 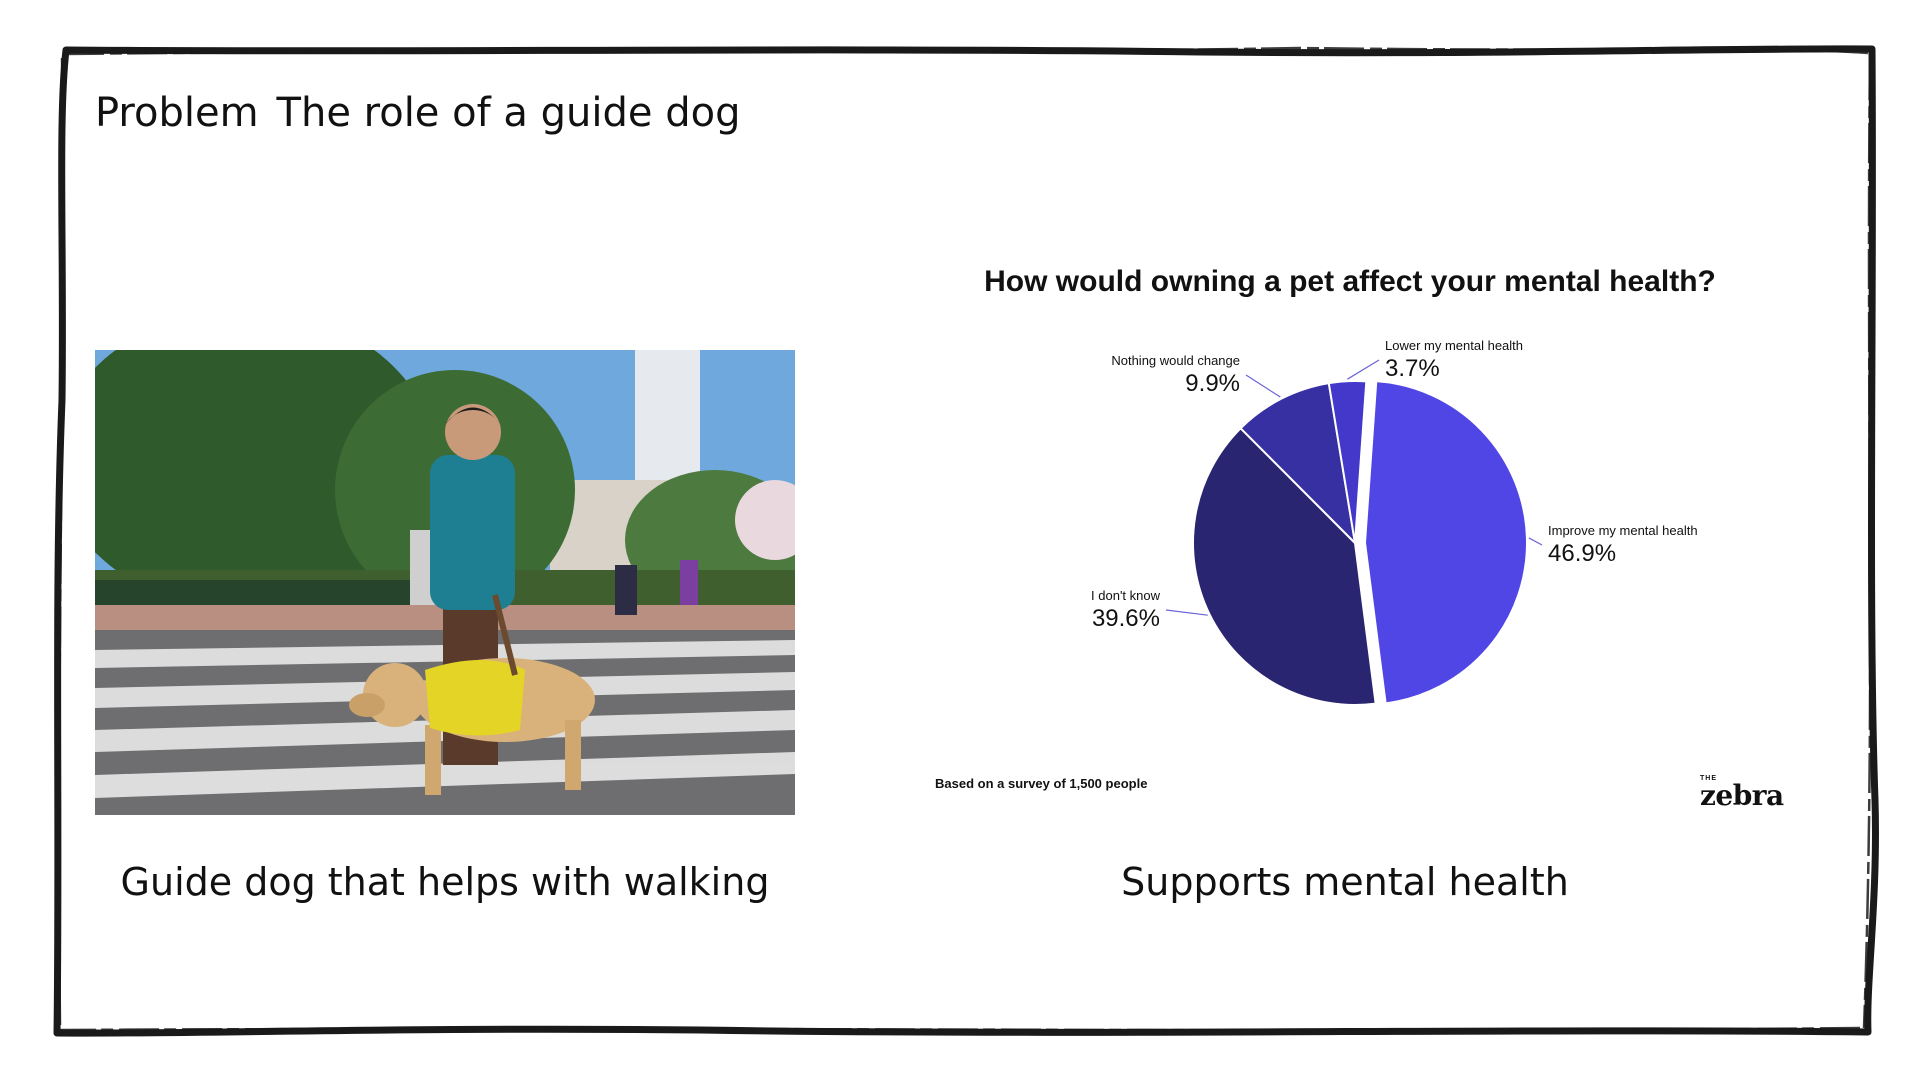 What do you see at coordinates (433, 760) in the screenshot?
I see `photo-dog-leg` at bounding box center [433, 760].